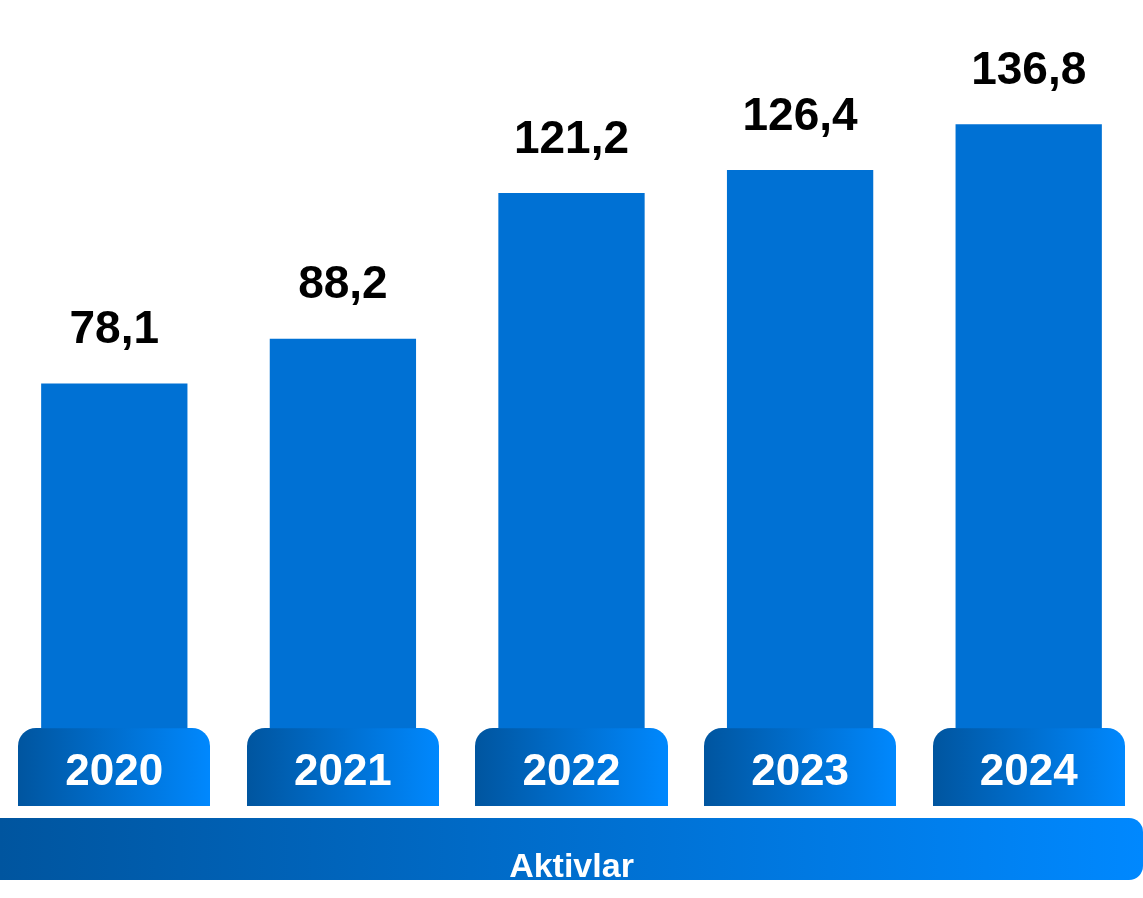 The height and width of the screenshot is (898, 1143). Describe the element at coordinates (114, 769) in the screenshot. I see `x-tick-label: 2020` at that location.